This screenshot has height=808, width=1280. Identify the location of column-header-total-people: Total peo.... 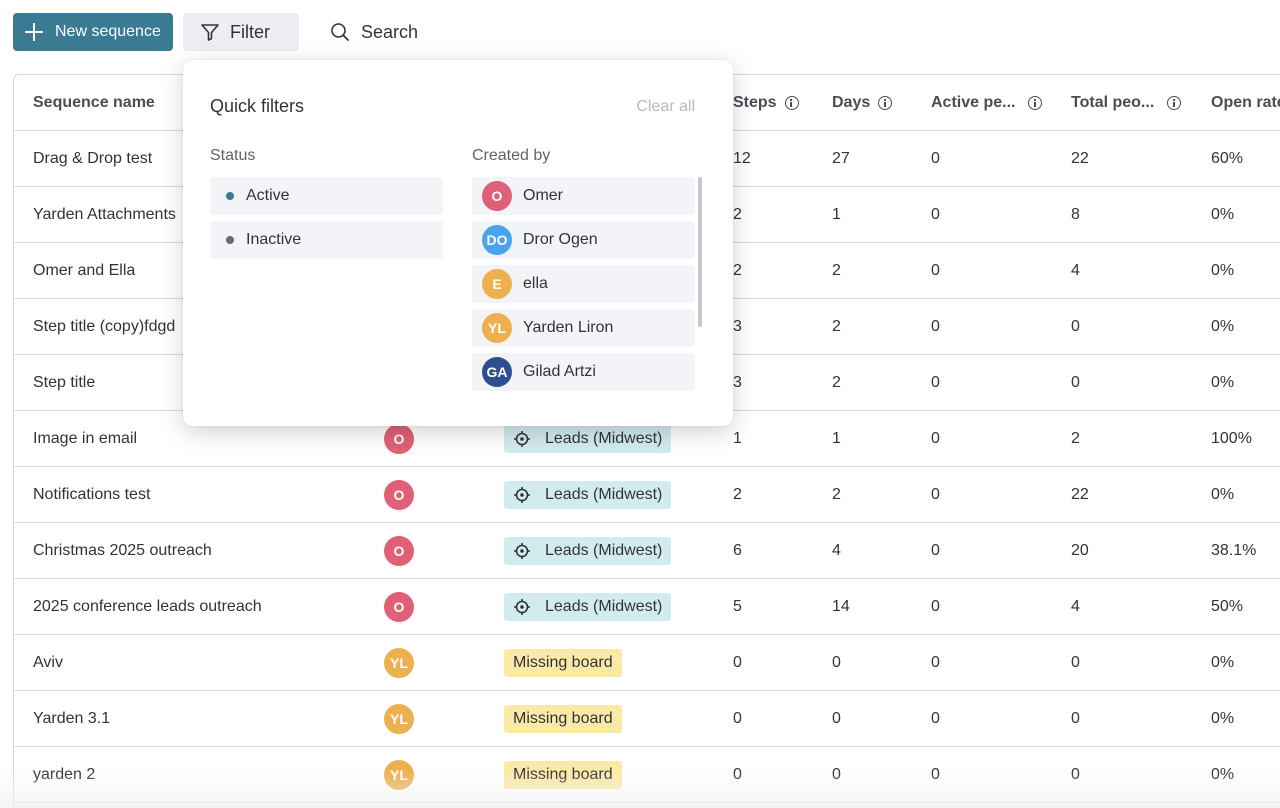
(1126, 103).